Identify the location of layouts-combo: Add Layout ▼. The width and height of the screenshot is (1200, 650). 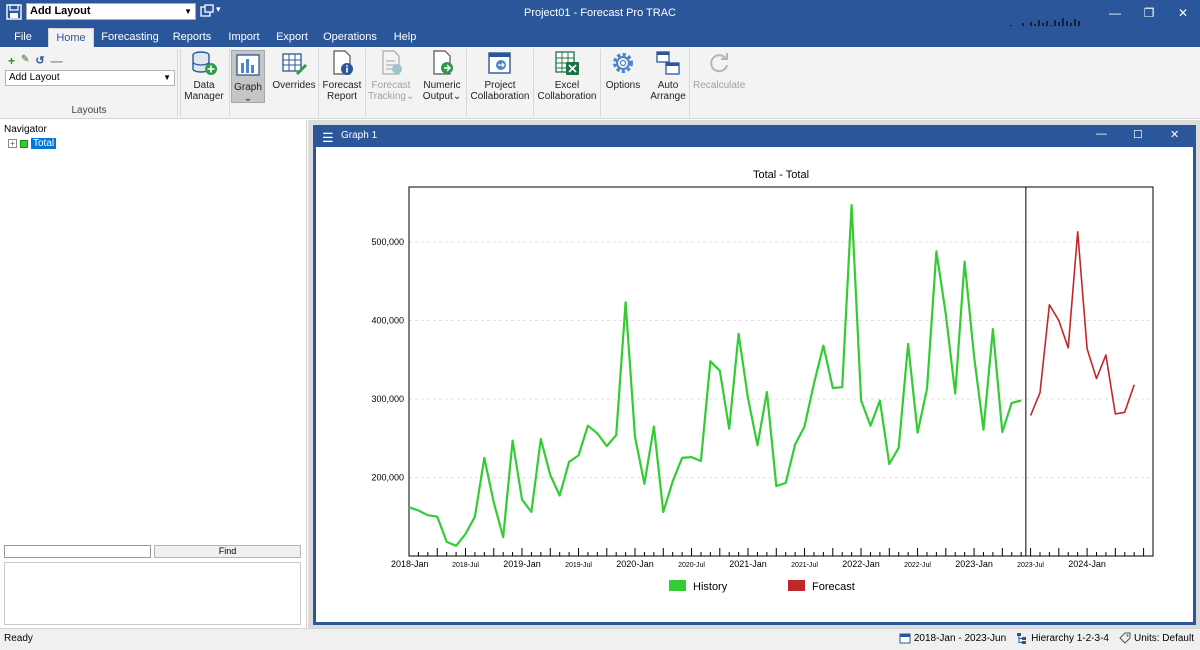
(90, 78).